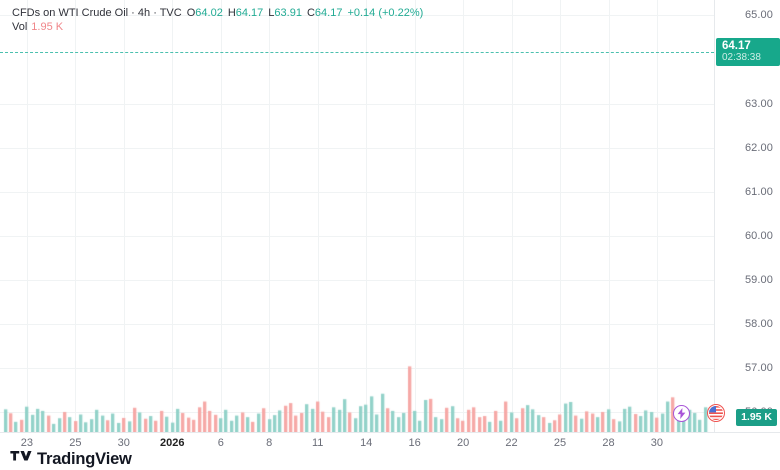  Describe the element at coordinates (288, 13) in the screenshot. I see `low-value: 63.91` at that location.